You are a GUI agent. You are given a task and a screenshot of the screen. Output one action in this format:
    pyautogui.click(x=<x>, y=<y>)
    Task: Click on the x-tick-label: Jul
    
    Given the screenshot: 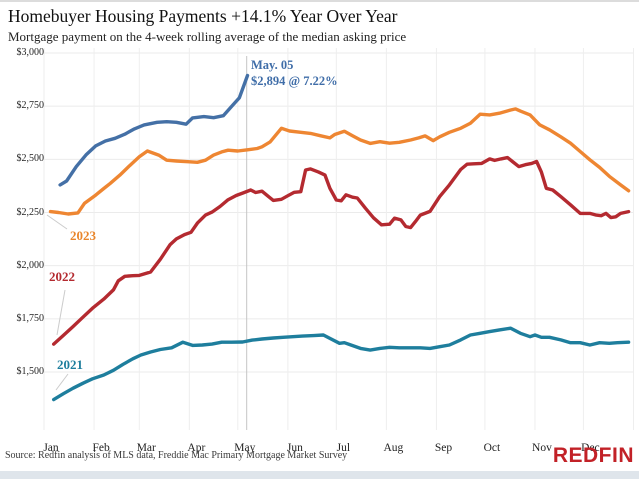 What is the action you would take?
    pyautogui.click(x=343, y=448)
    